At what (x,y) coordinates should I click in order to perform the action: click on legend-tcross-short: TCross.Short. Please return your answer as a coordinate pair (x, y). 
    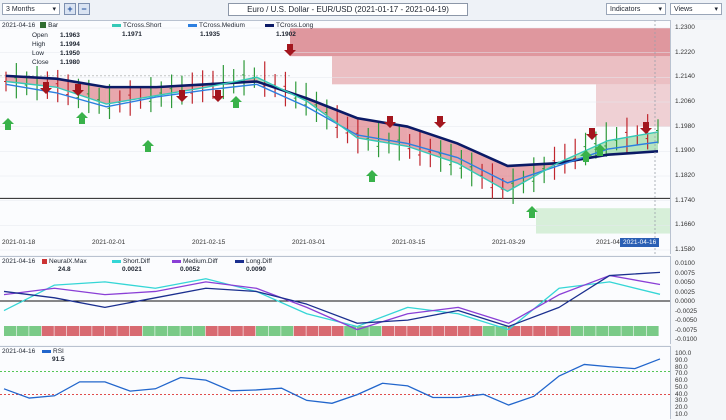
    Looking at the image, I should click on (136, 25).